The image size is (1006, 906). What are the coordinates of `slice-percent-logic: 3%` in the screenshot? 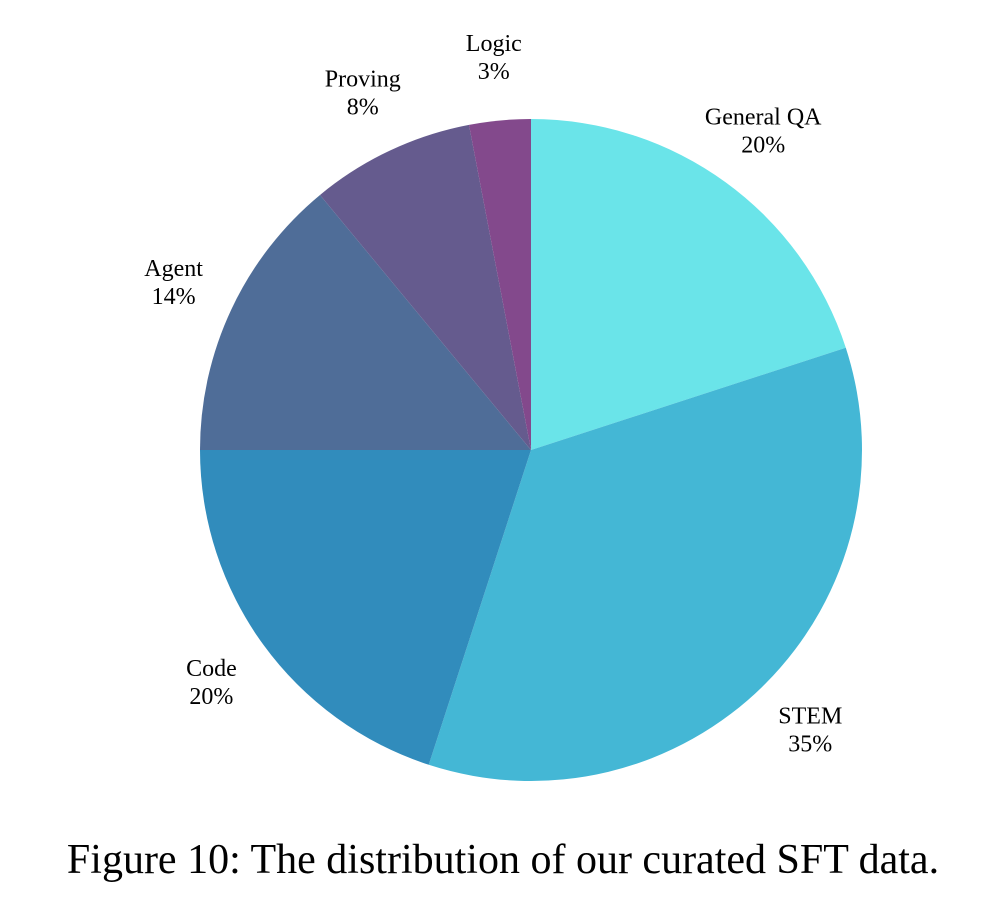 It's located at (494, 72).